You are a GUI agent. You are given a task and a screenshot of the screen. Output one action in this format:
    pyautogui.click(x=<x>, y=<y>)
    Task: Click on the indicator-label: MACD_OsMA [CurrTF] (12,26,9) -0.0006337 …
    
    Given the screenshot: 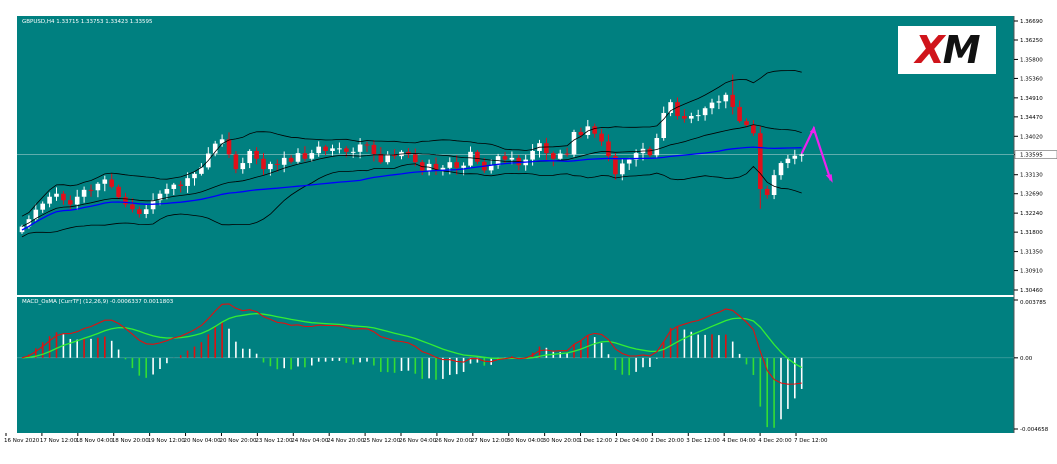 What is the action you would take?
    pyautogui.click(x=98, y=302)
    